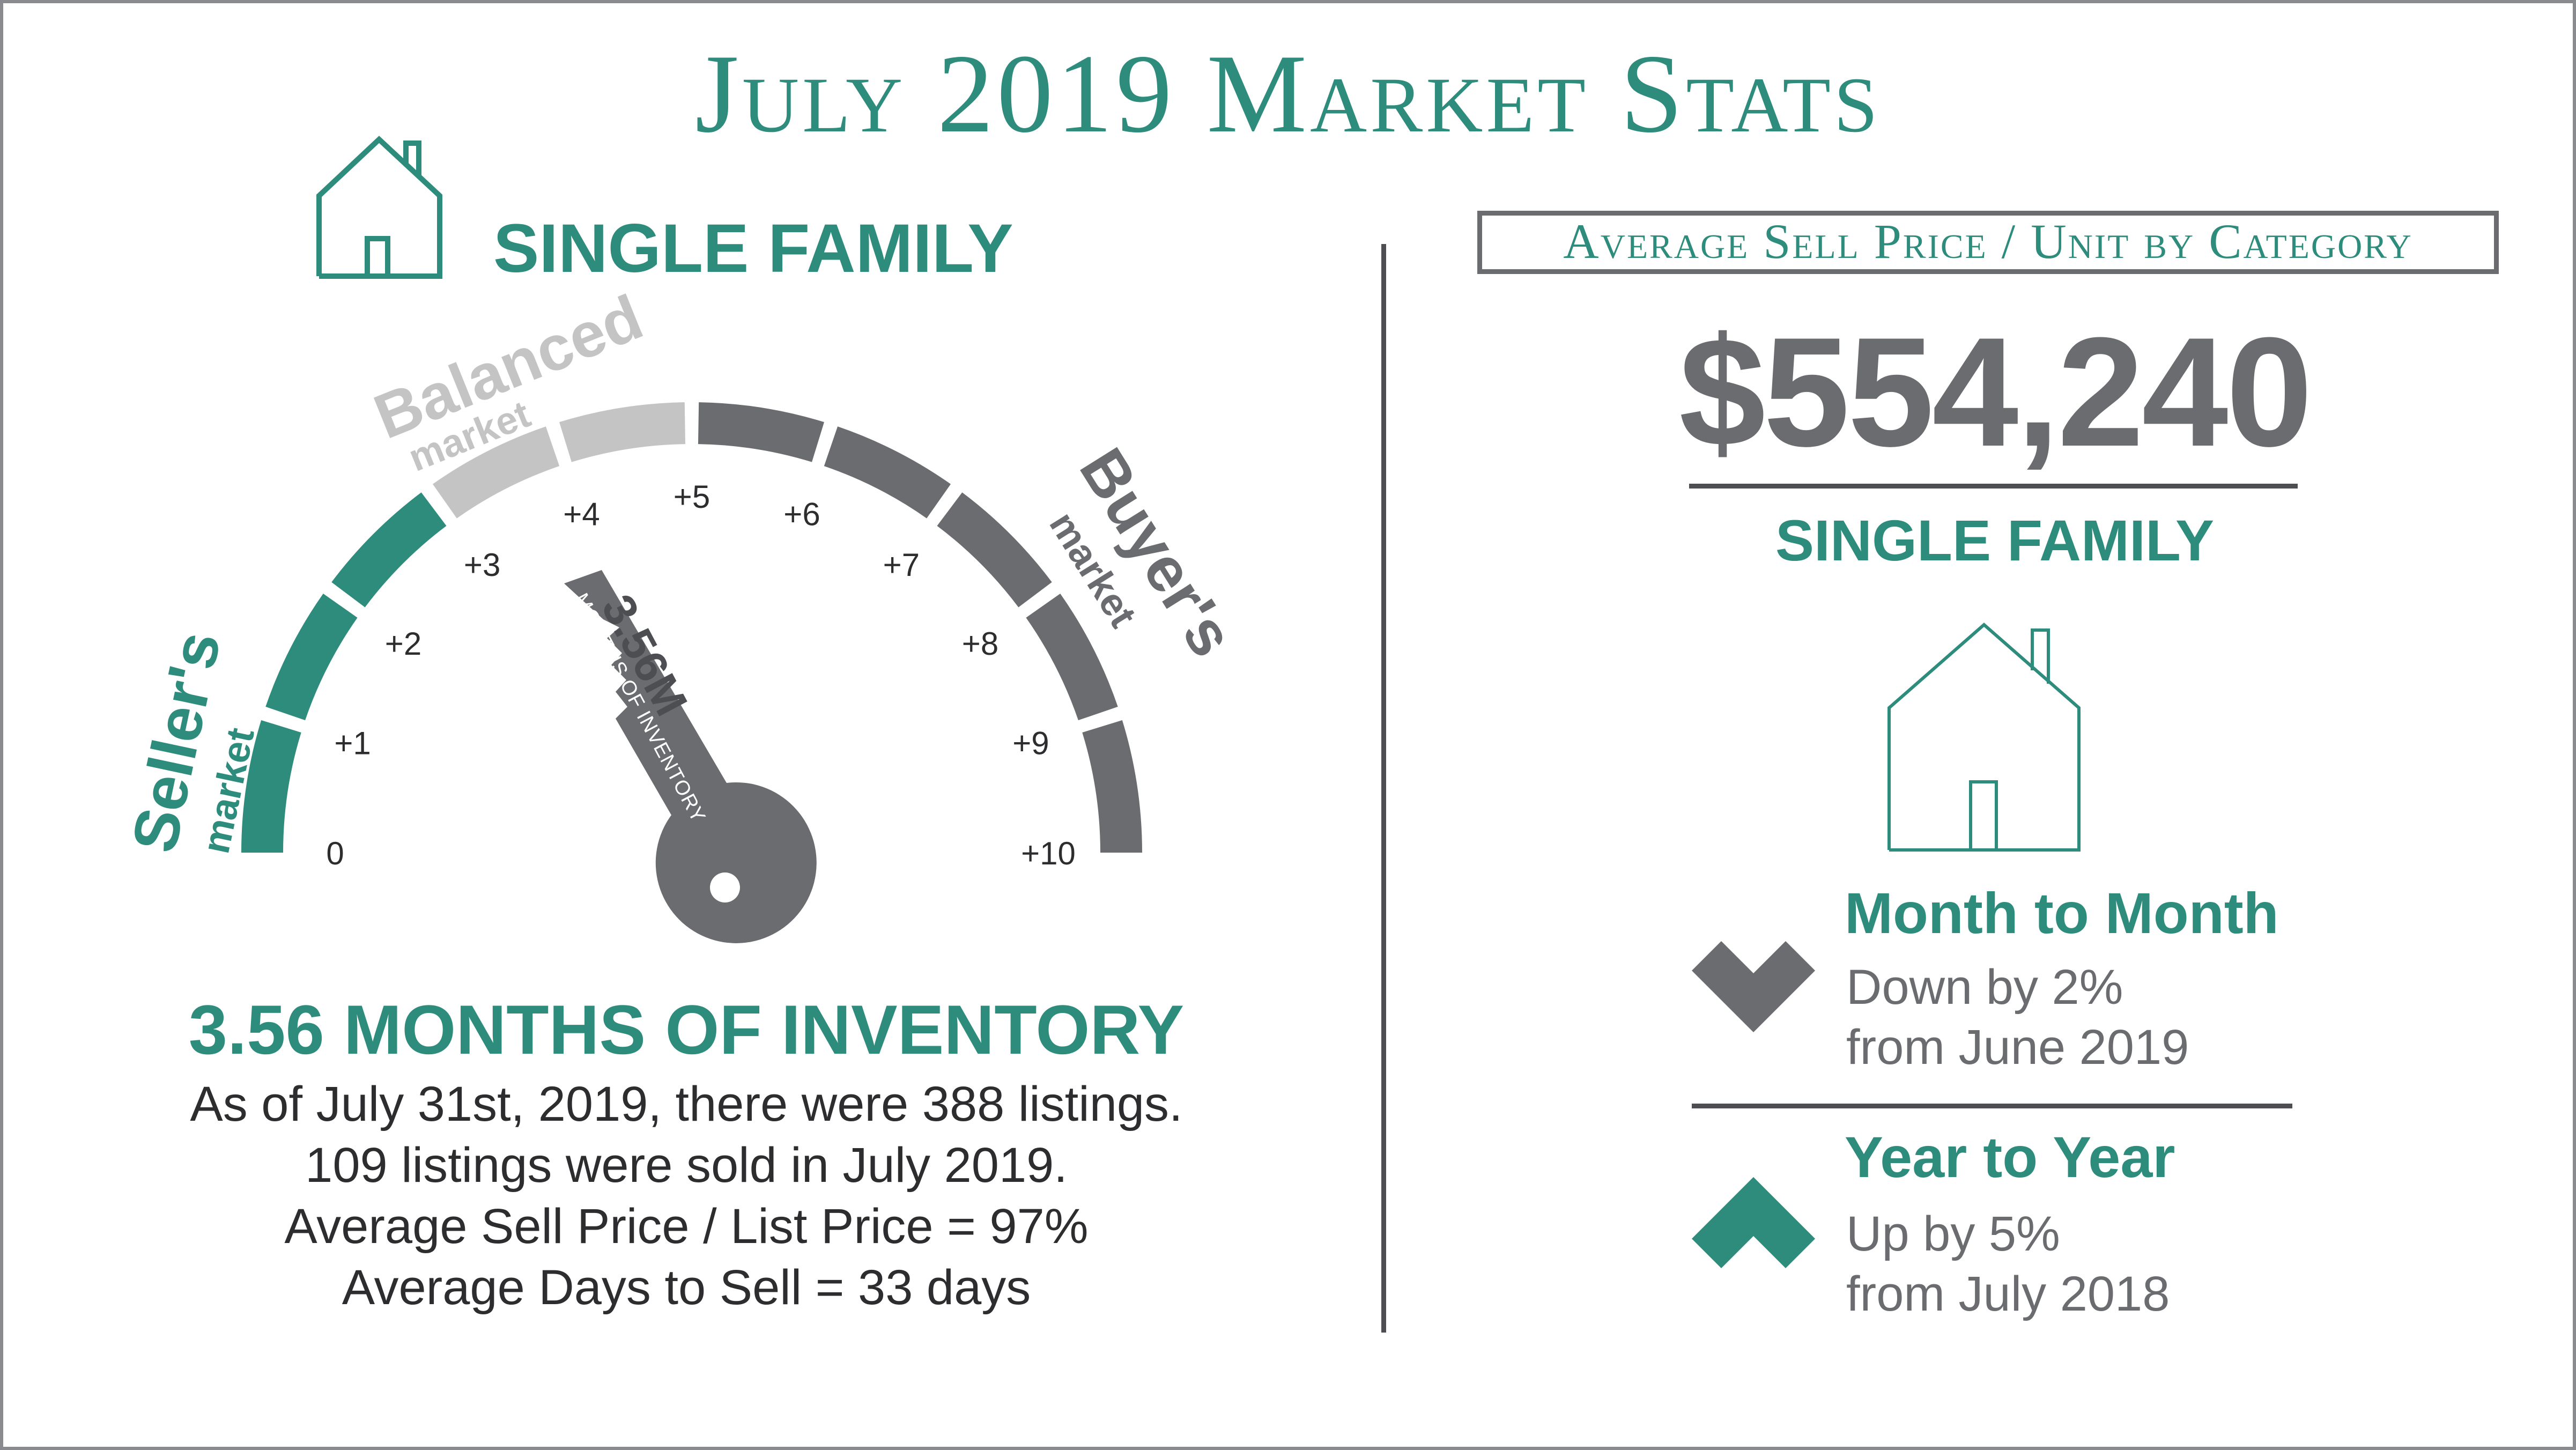 The width and height of the screenshot is (2576, 1450). I want to click on gauge-tick-label: +3, so click(482, 565).